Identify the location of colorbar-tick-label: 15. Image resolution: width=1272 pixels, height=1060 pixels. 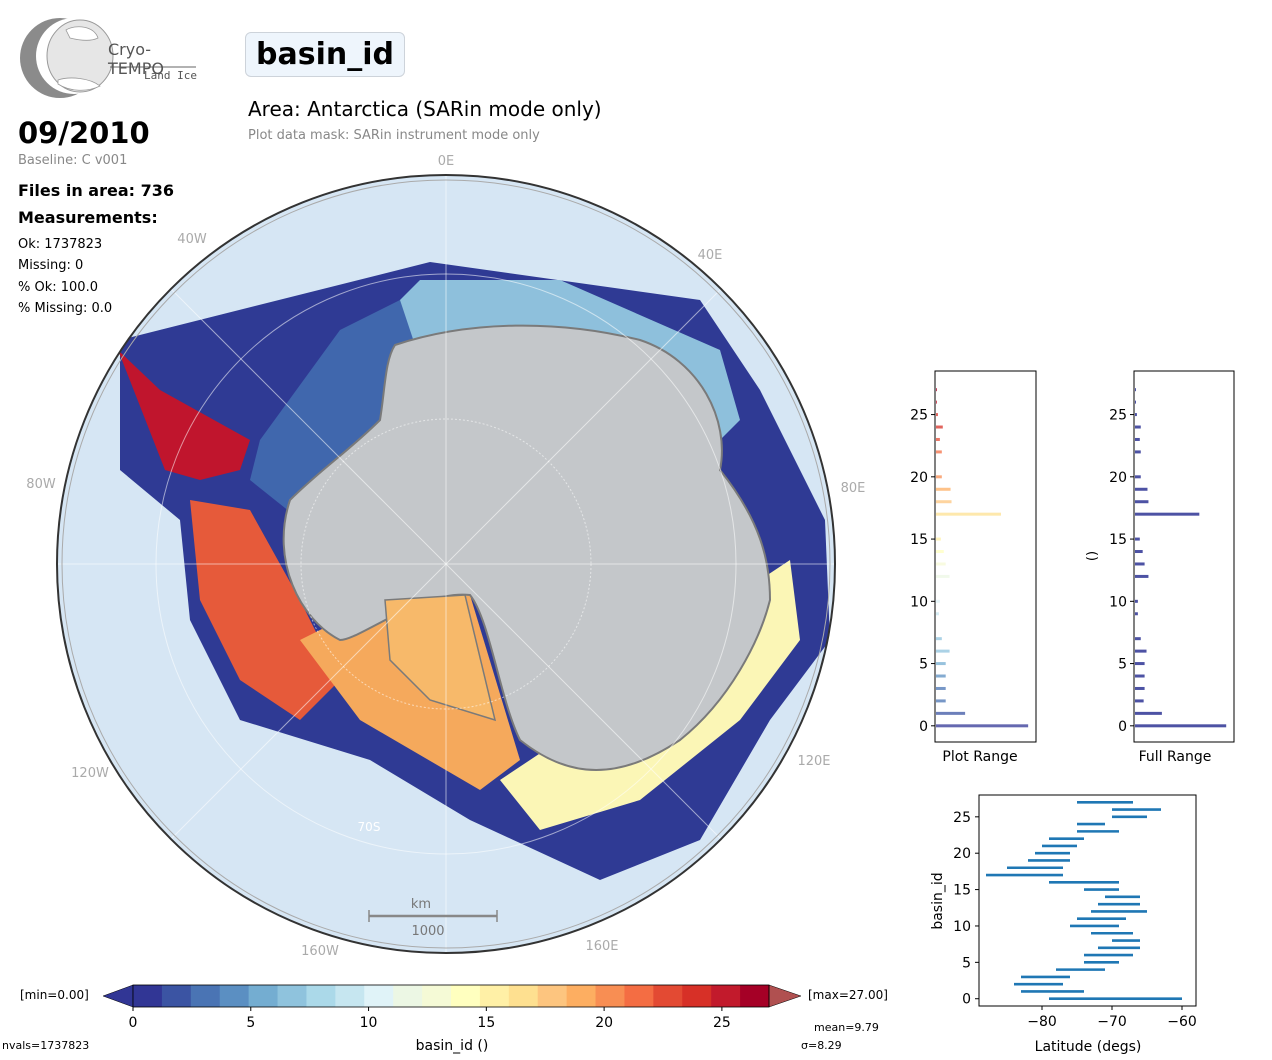
(486, 1023).